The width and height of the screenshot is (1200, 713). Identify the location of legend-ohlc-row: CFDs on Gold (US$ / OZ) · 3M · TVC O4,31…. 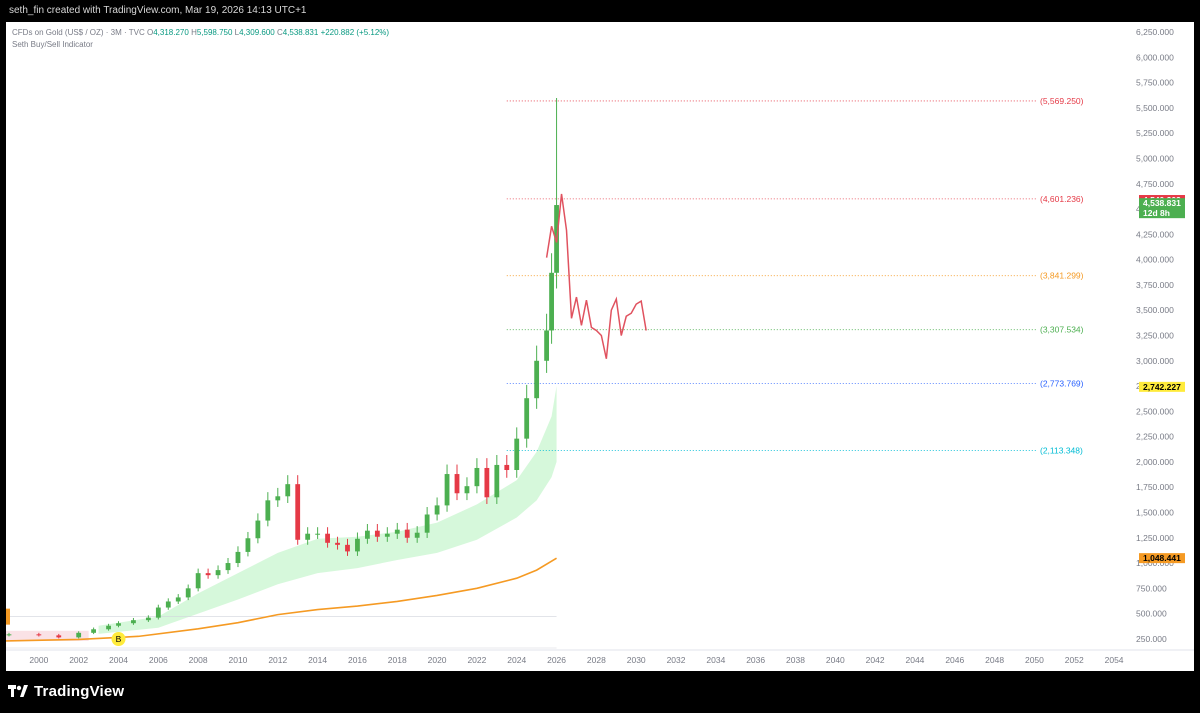
(200, 33).